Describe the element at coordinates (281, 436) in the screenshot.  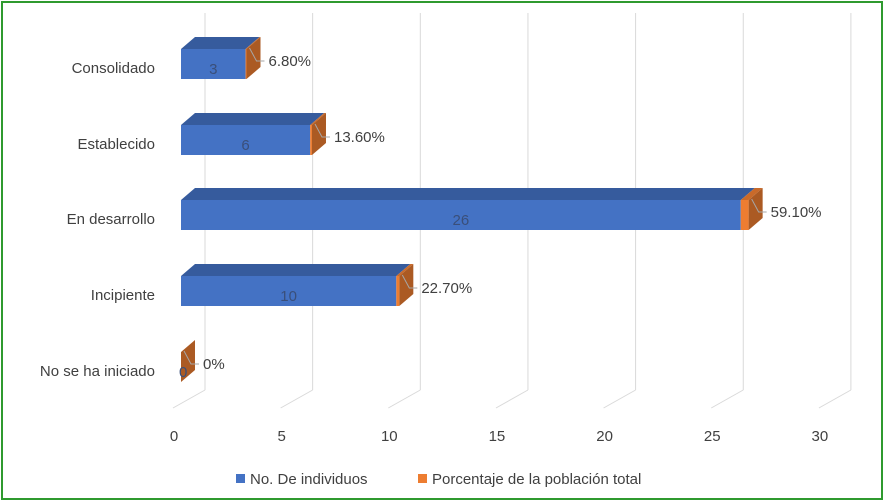
I see `x-tick-label: 5` at that location.